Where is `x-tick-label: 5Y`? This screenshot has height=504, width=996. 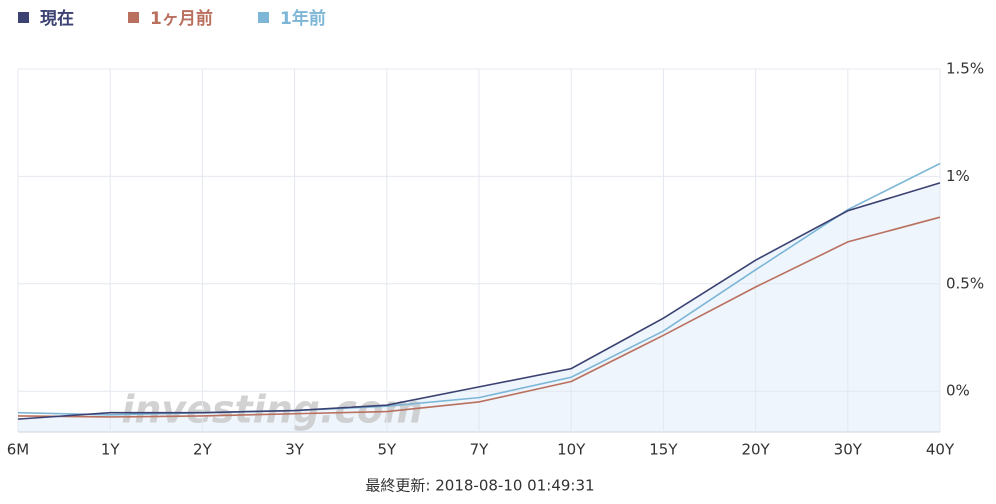 x-tick-label: 5Y is located at coordinates (387, 450).